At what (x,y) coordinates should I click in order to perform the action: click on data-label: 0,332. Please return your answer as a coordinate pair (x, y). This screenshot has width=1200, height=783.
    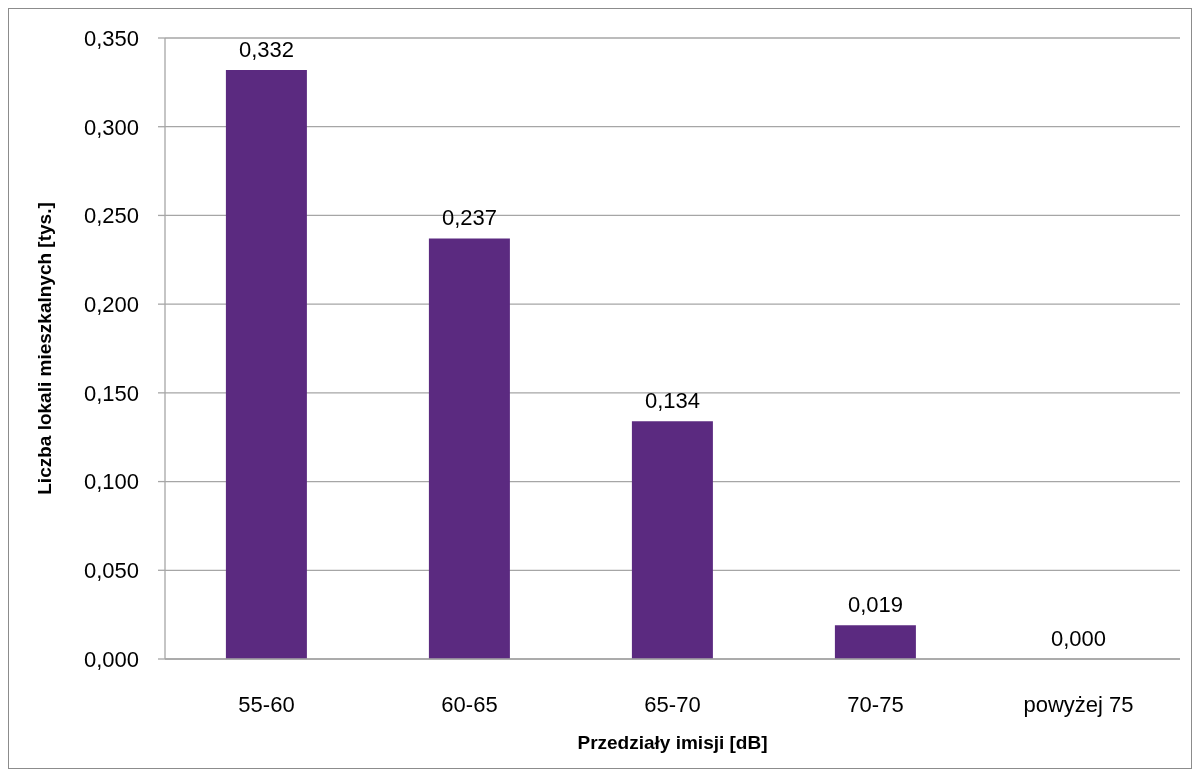
    Looking at the image, I should click on (266, 49).